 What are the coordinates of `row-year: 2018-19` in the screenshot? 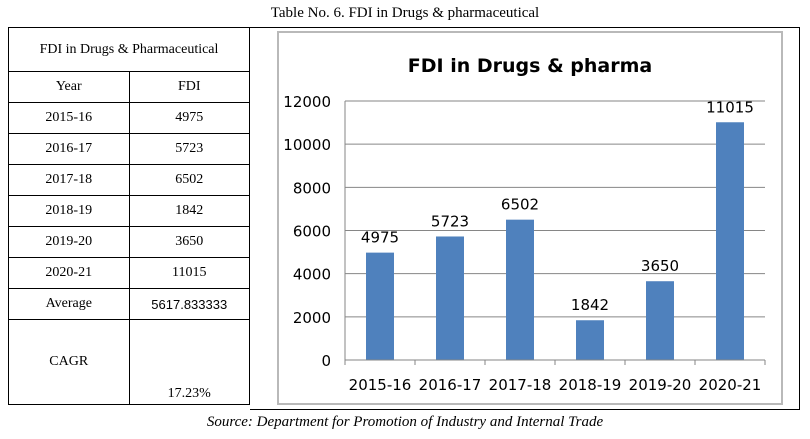 It's located at (69, 211).